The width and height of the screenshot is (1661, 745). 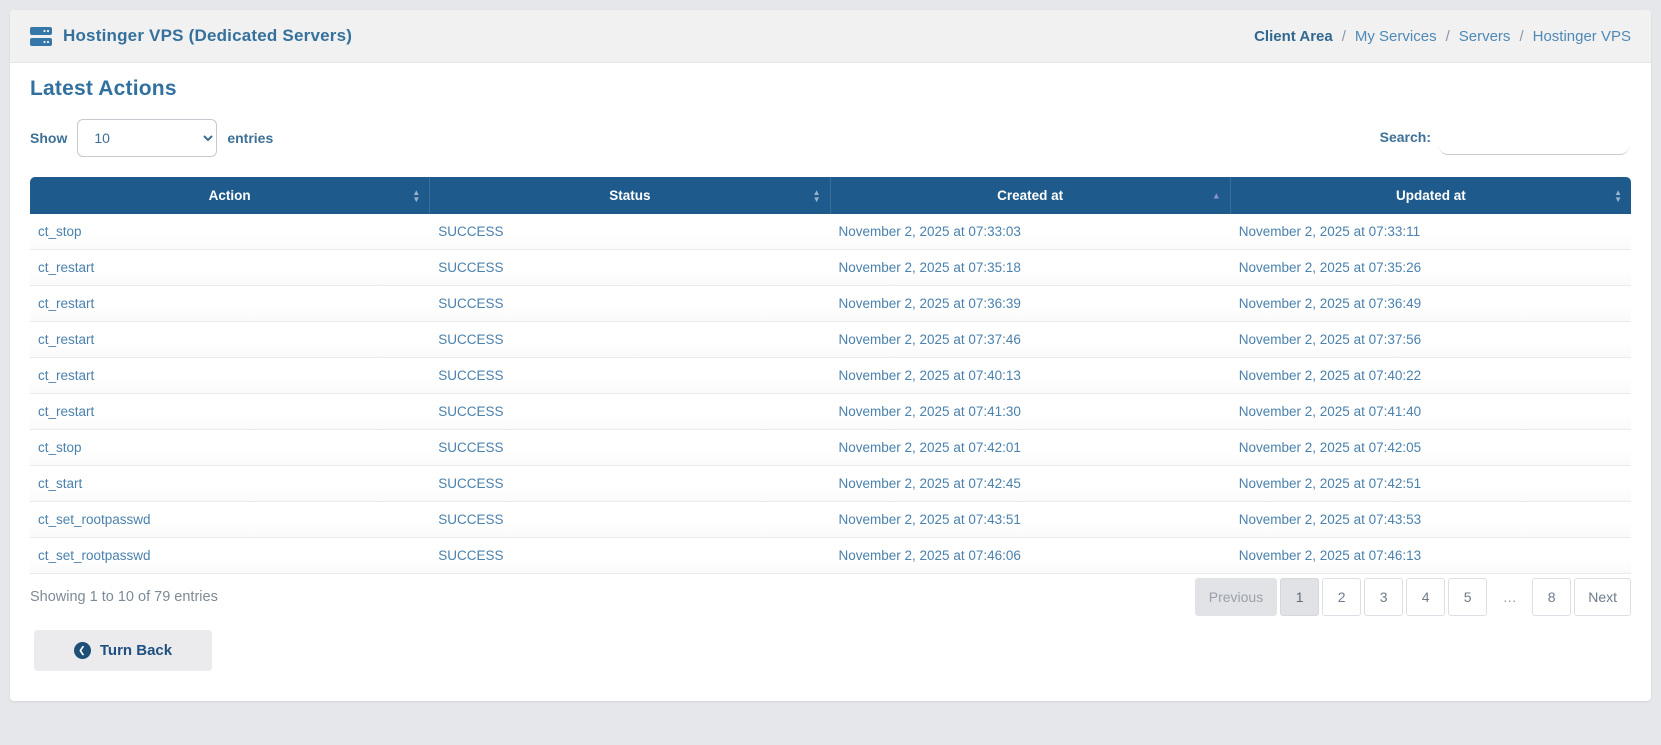 What do you see at coordinates (1426, 597) in the screenshot?
I see `pagination-4: 4` at bounding box center [1426, 597].